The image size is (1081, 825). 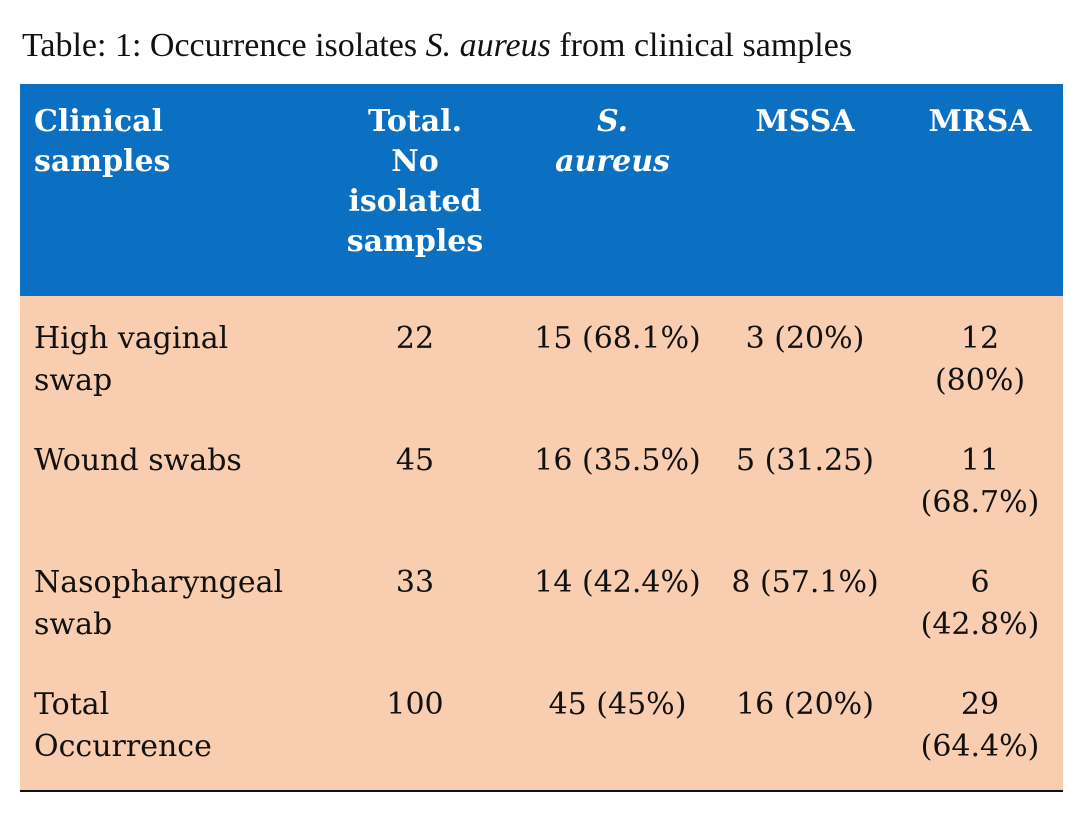 I want to click on cell-s-aureus: 16 (35.5%), so click(x=617, y=460).